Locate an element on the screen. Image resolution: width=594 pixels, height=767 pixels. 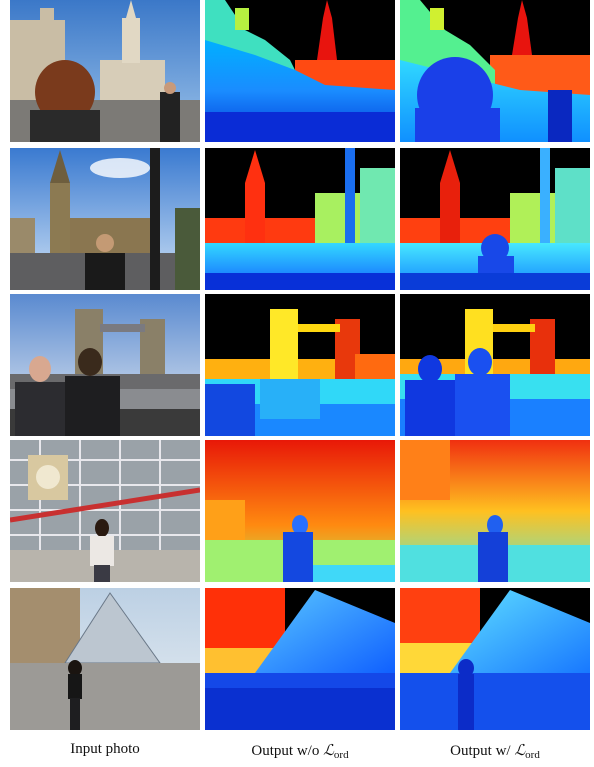
caption-output-without-loss: Output w/o ℒord is located at coordinates (300, 751).